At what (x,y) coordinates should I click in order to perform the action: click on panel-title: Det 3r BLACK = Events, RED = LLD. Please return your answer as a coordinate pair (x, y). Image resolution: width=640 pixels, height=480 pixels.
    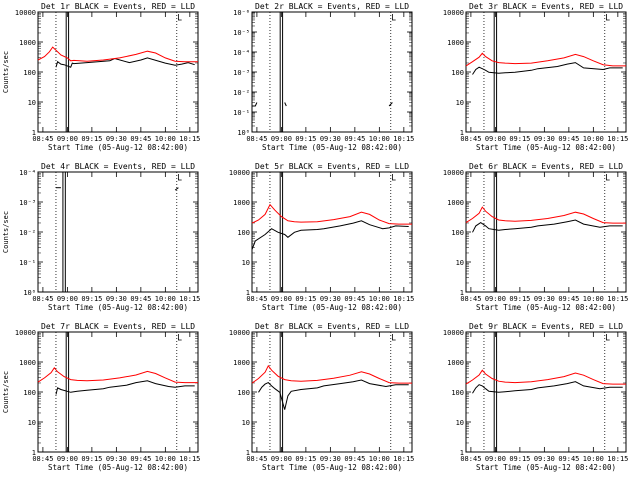
    Looking at the image, I should click on (546, 6).